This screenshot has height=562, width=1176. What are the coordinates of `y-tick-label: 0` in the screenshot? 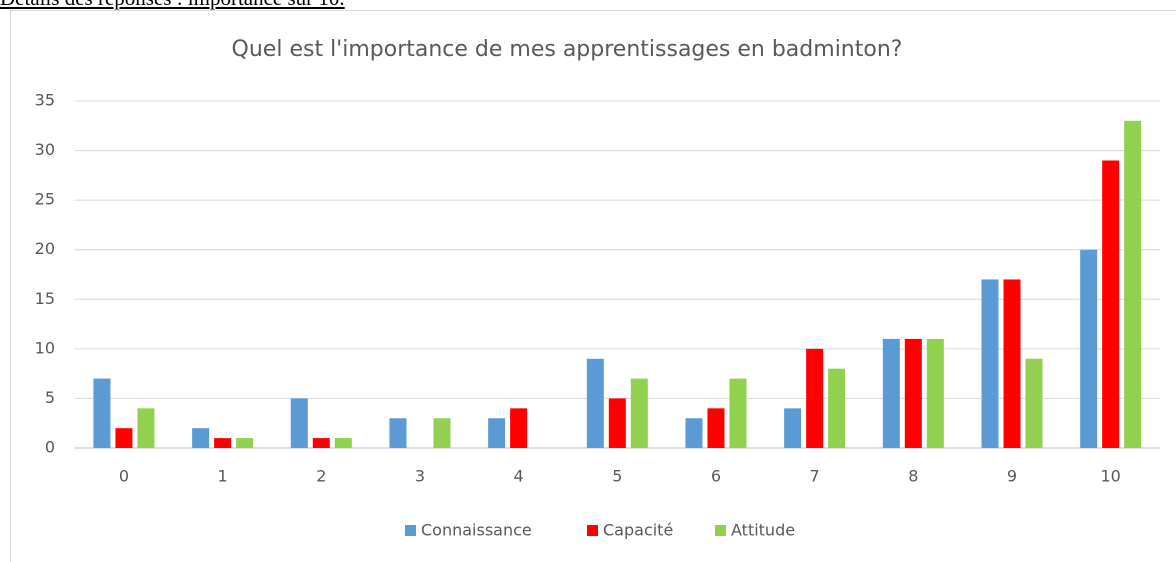 It's located at (50, 447).